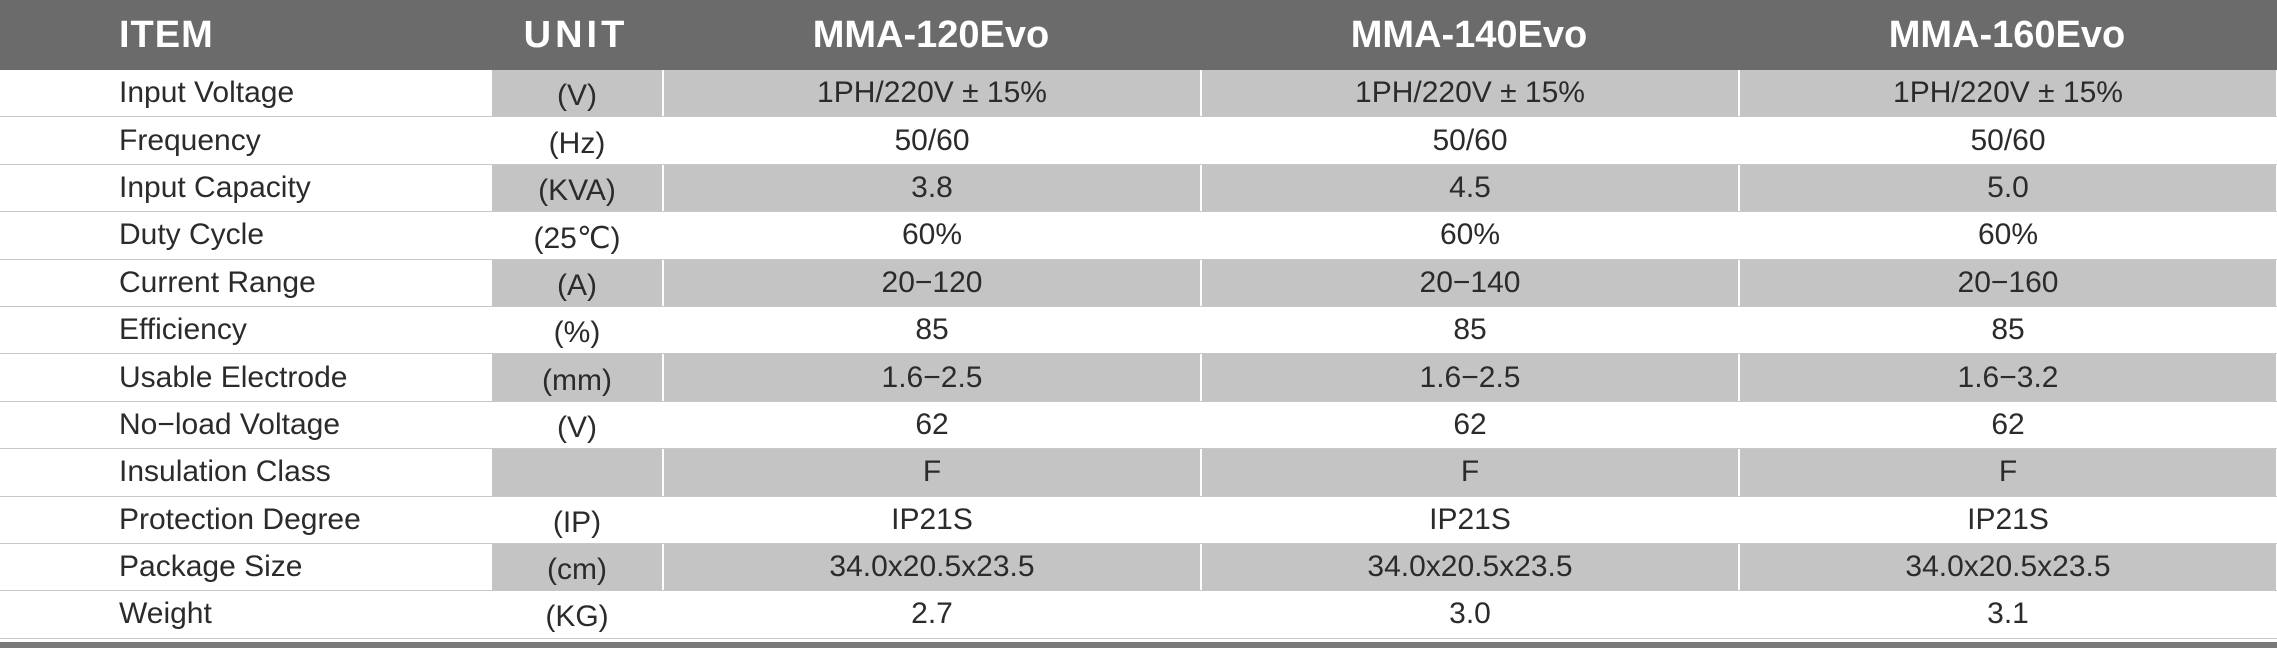 This screenshot has height=648, width=2277. I want to click on row-value-model-2: 1PH/220V ± 15%, so click(1469, 93).